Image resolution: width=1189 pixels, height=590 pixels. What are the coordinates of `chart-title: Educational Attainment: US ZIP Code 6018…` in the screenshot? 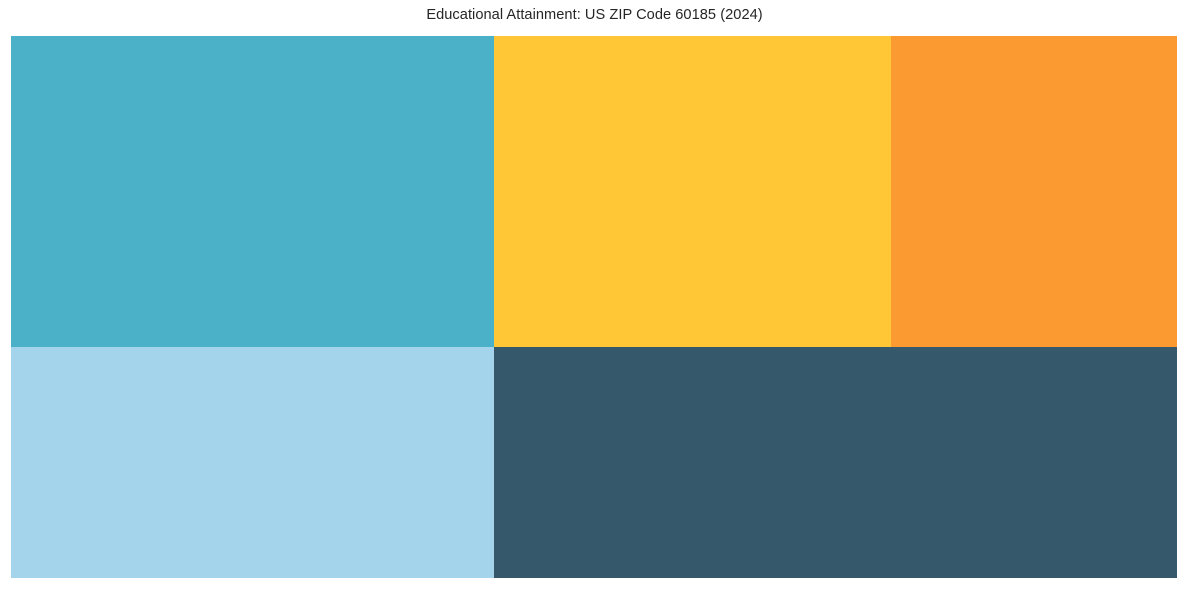 It's located at (594, 15).